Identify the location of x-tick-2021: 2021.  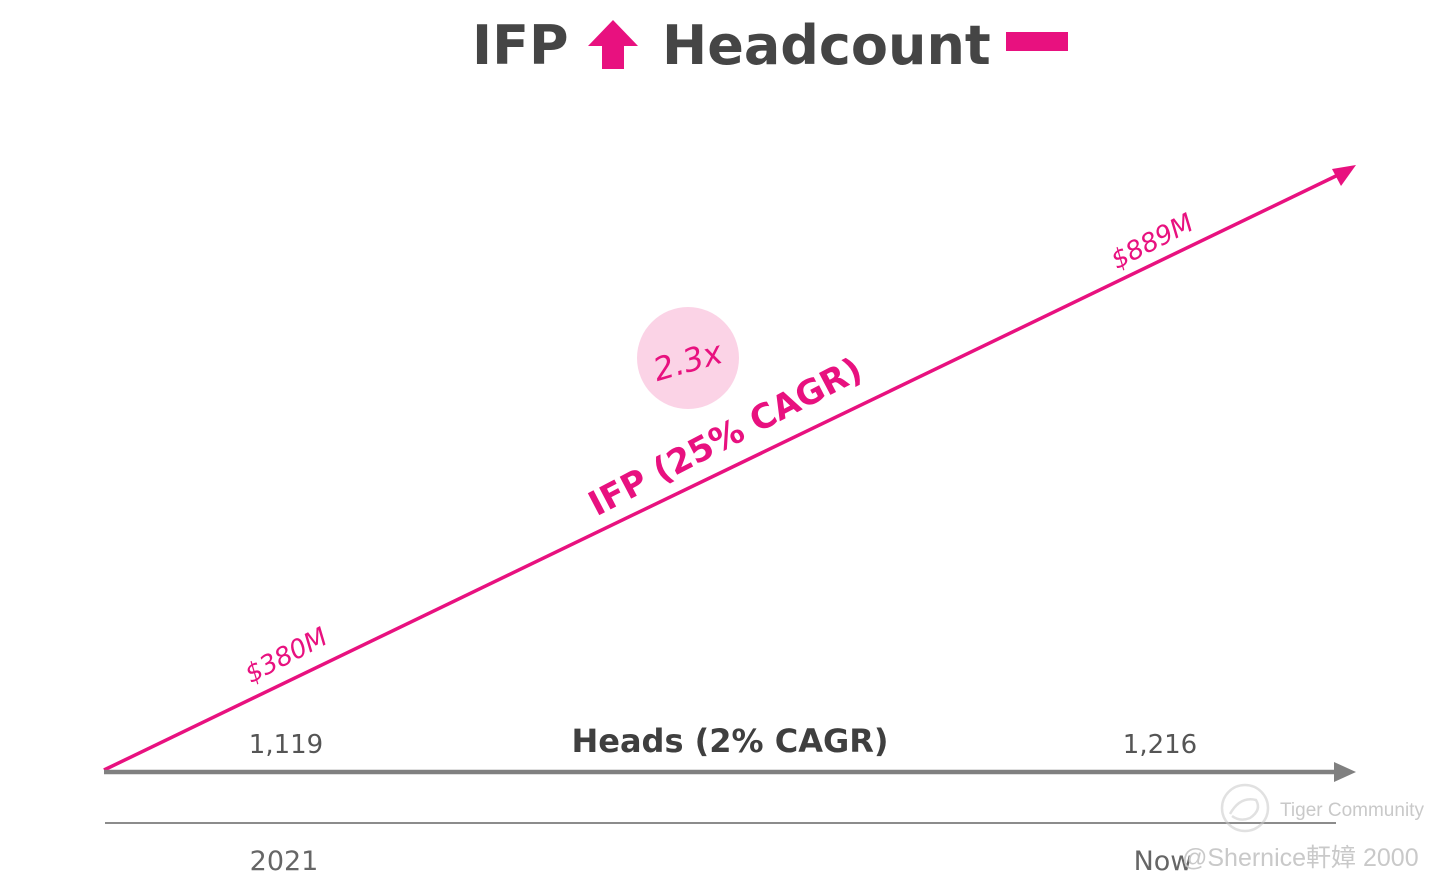
(284, 861).